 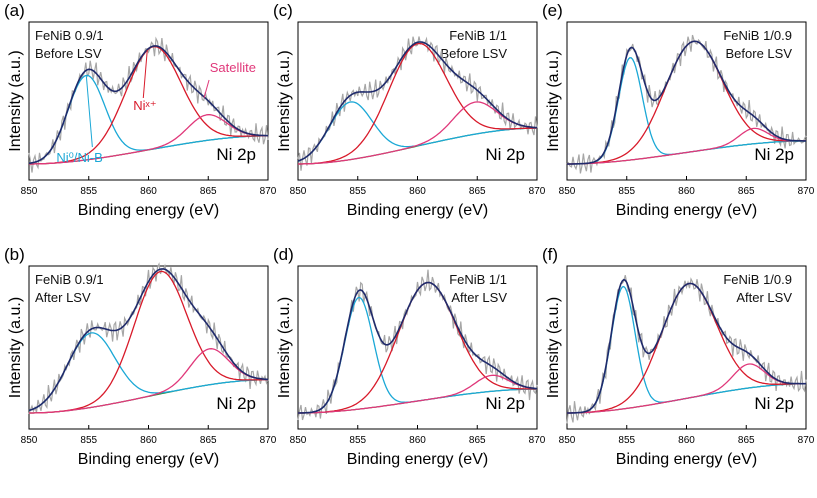 I want to click on panel-label: (c), so click(x=283, y=10).